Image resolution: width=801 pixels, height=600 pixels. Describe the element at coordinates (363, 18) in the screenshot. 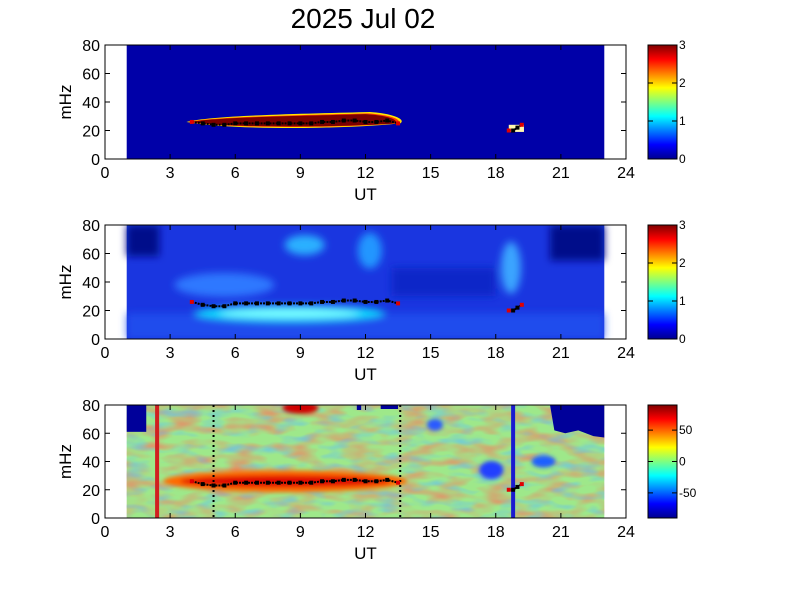

I see `figure-title: 2025 Jul 02` at that location.